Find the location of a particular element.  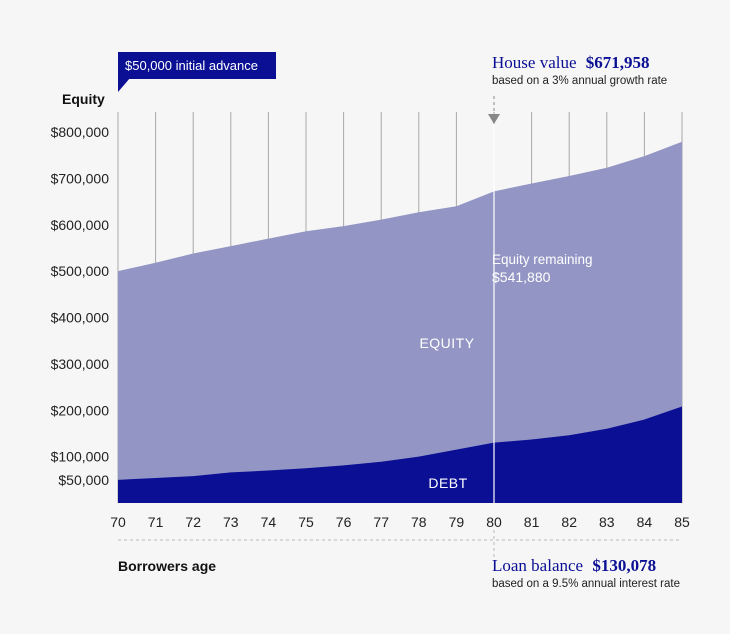

x-tick-label: 76 is located at coordinates (344, 522).